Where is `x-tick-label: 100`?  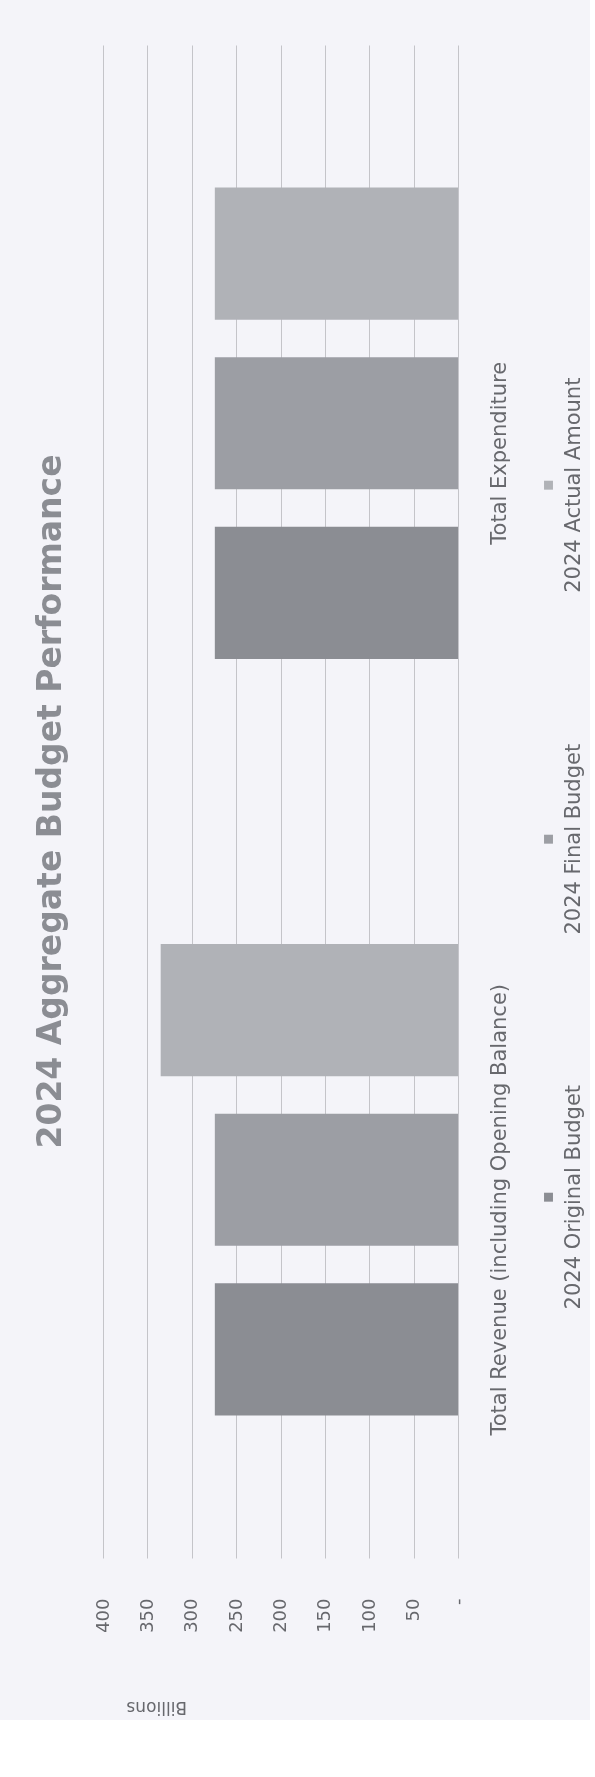
x-tick-label: 100 is located at coordinates (368, 1615).